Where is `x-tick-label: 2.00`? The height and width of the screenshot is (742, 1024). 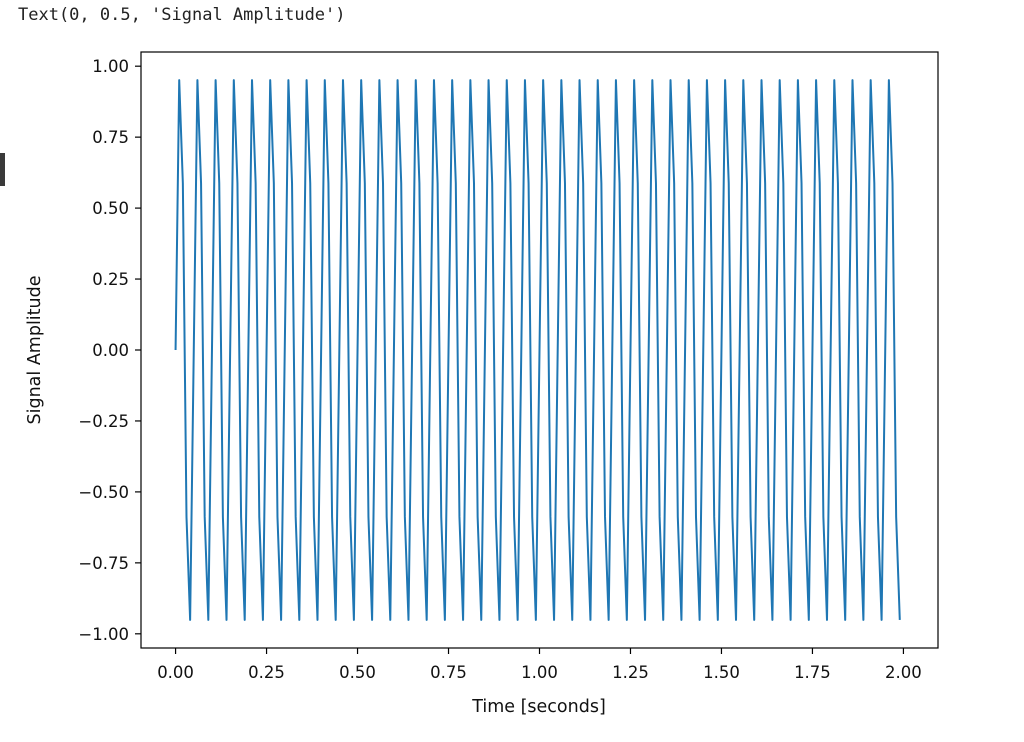 x-tick-label: 2.00 is located at coordinates (903, 672).